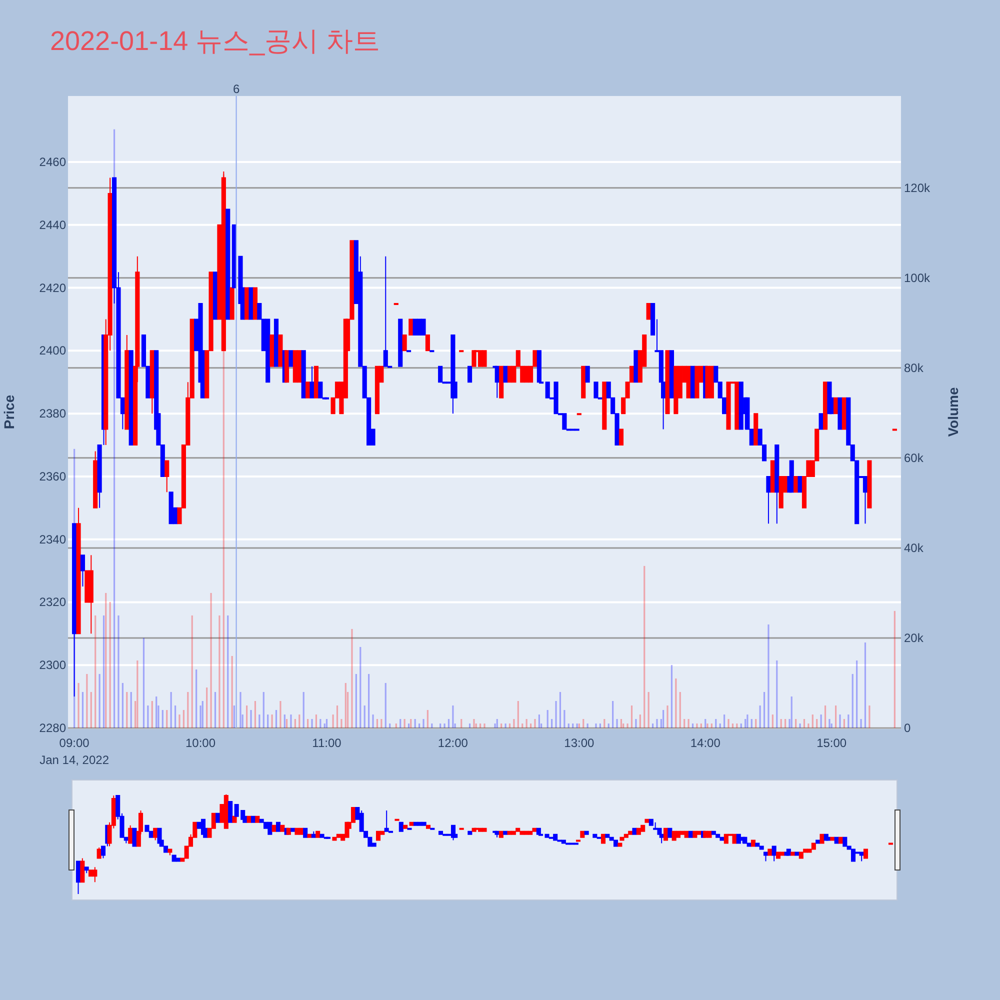 Image resolution: width=1000 pixels, height=1000 pixels. I want to click on y-tick-label: 2400, so click(52, 351).